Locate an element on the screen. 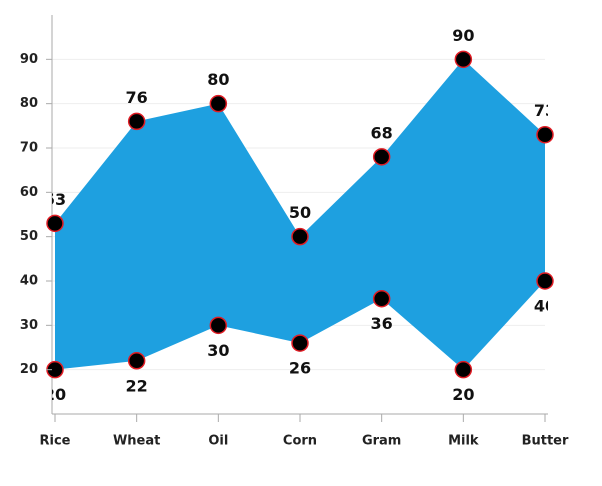  data-label: 90 is located at coordinates (463, 35).